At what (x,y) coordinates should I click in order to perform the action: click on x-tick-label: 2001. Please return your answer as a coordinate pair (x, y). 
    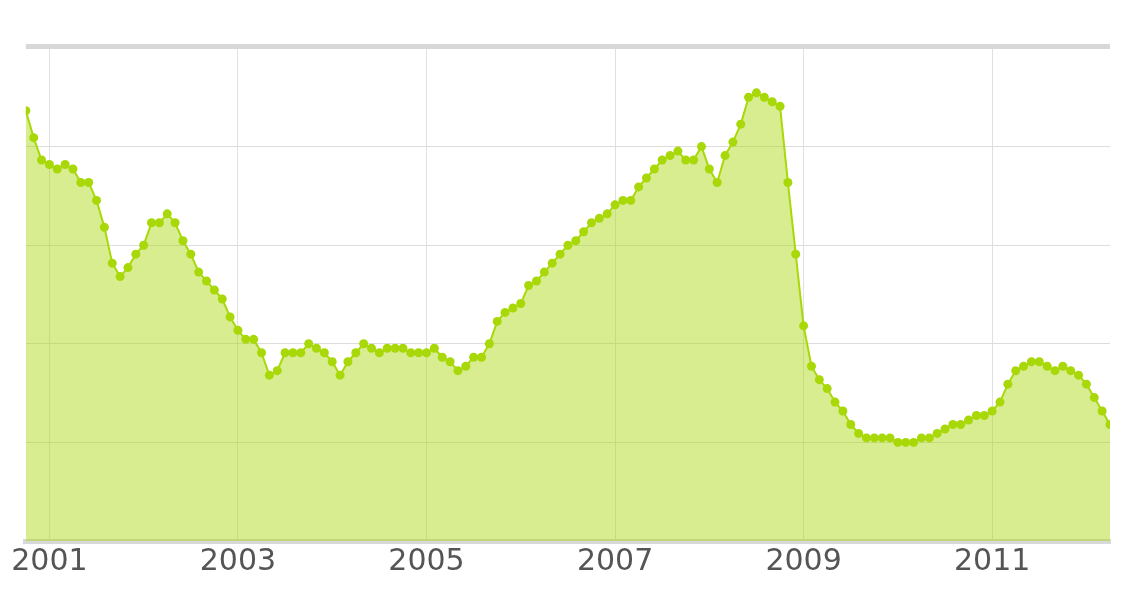
    Looking at the image, I should click on (49, 559).